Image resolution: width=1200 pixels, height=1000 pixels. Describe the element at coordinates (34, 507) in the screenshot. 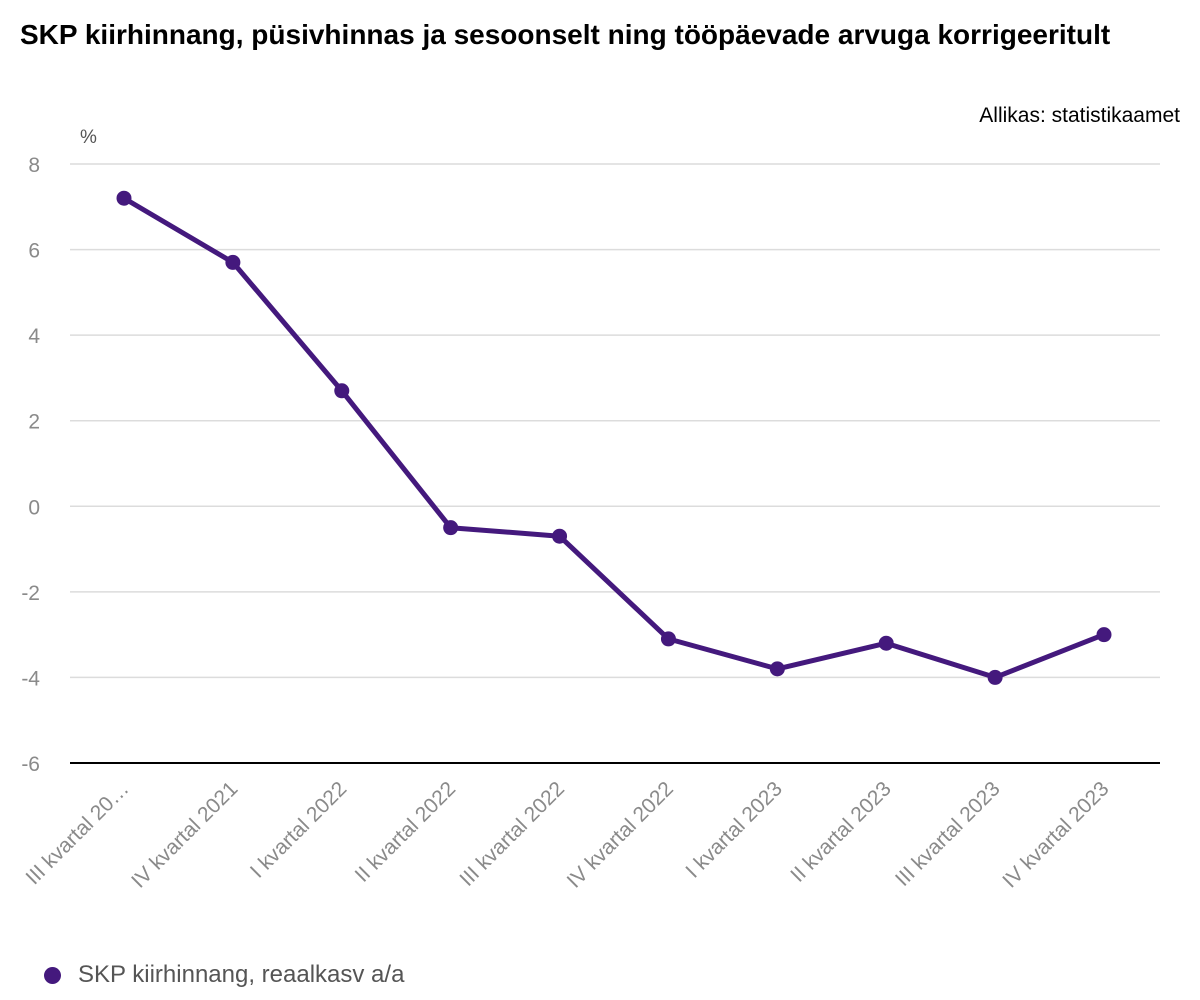

I see `y-tick-label: 0` at that location.